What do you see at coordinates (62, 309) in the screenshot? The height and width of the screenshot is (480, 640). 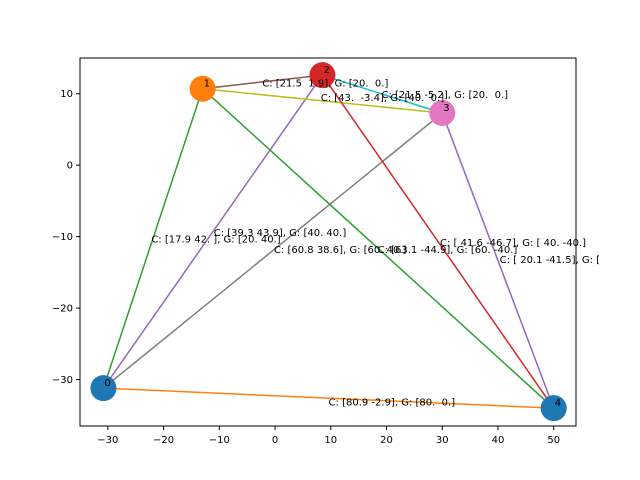 I see `y-tick-label: −20` at bounding box center [62, 309].